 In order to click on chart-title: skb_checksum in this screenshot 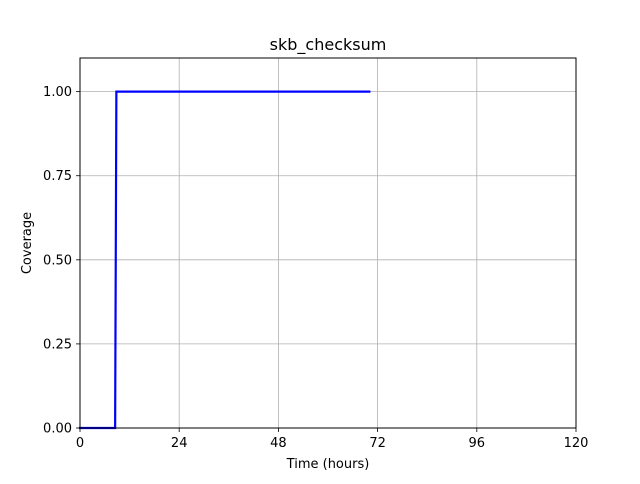, I will do `click(328, 45)`.